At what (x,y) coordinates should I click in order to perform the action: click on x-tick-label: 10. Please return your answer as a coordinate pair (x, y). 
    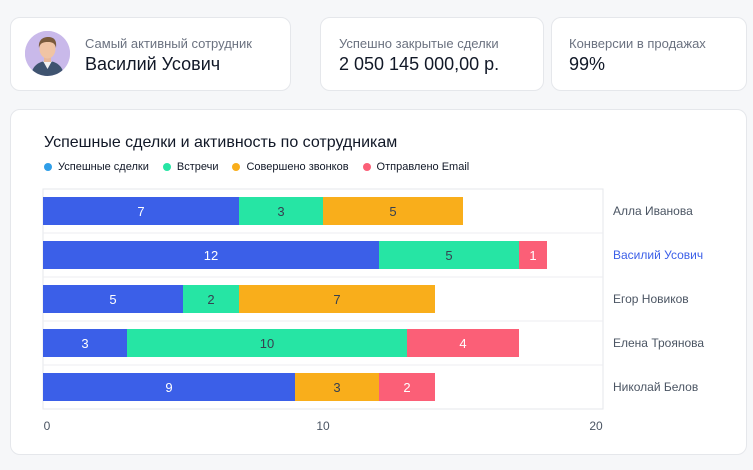
    Looking at the image, I should click on (323, 426).